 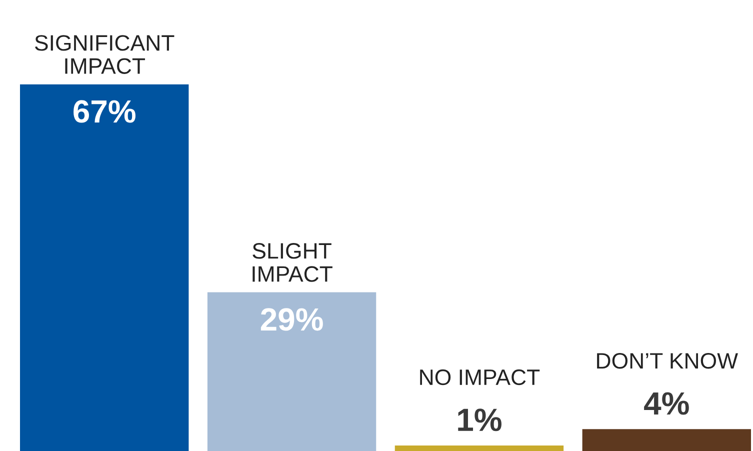 What do you see at coordinates (666, 403) in the screenshot?
I see `data-label: 4%` at bounding box center [666, 403].